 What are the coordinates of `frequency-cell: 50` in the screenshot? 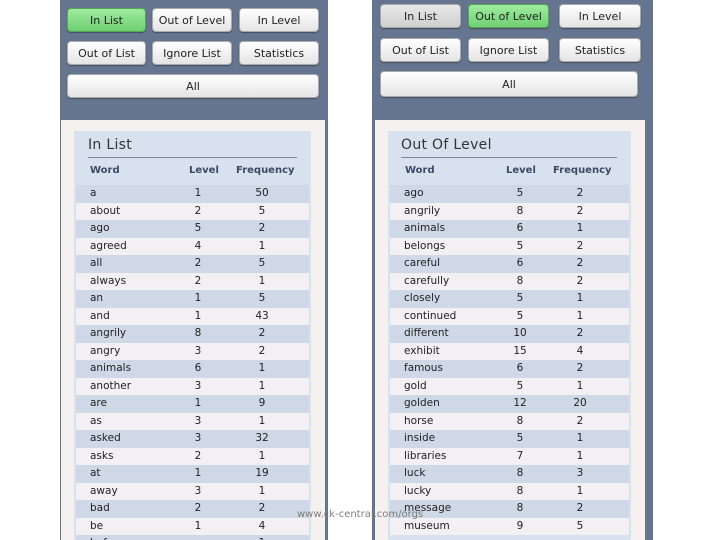 It's located at (262, 193).